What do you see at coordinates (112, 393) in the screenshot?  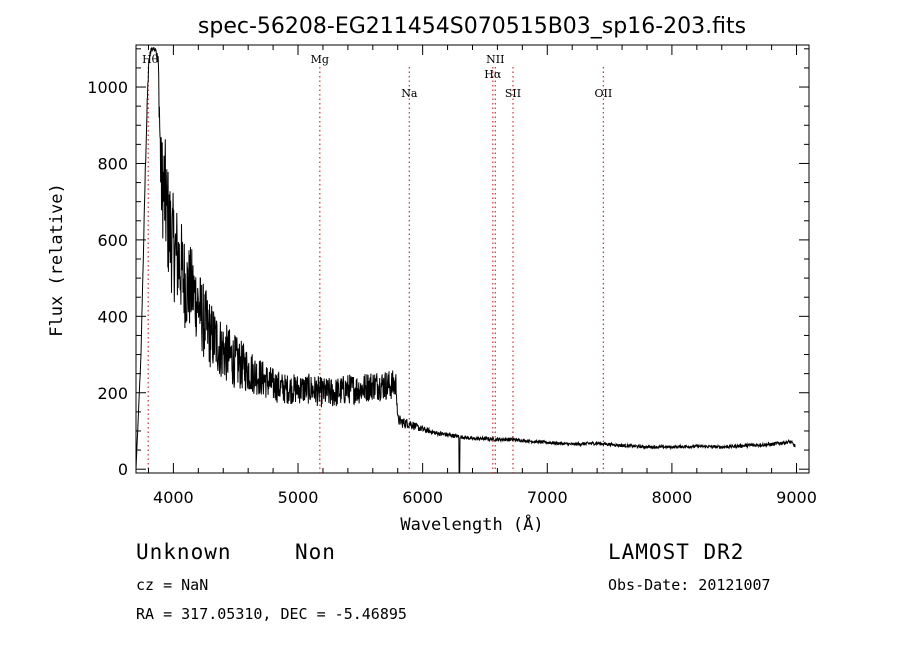 I see `y-tick-label: 200` at bounding box center [112, 393].